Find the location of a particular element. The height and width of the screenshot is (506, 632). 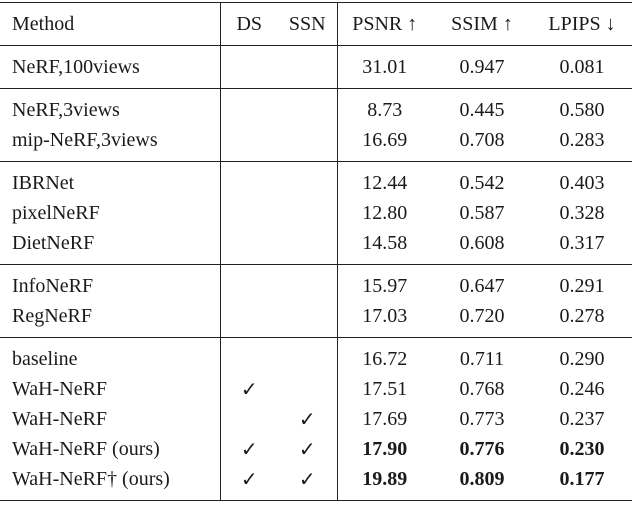

metric-cell: 0.720 is located at coordinates (482, 315).